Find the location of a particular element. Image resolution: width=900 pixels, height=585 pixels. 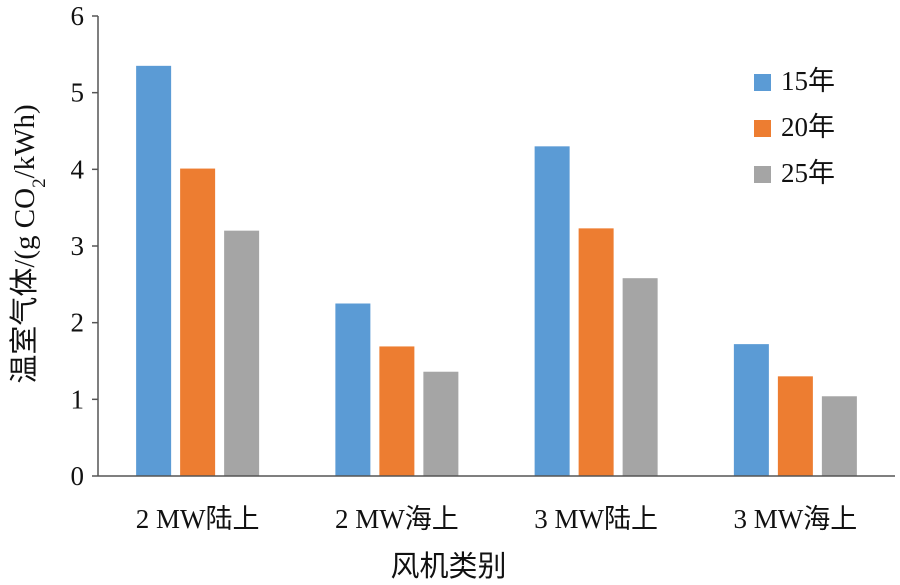

legend-label: 15年 is located at coordinates (808, 81).